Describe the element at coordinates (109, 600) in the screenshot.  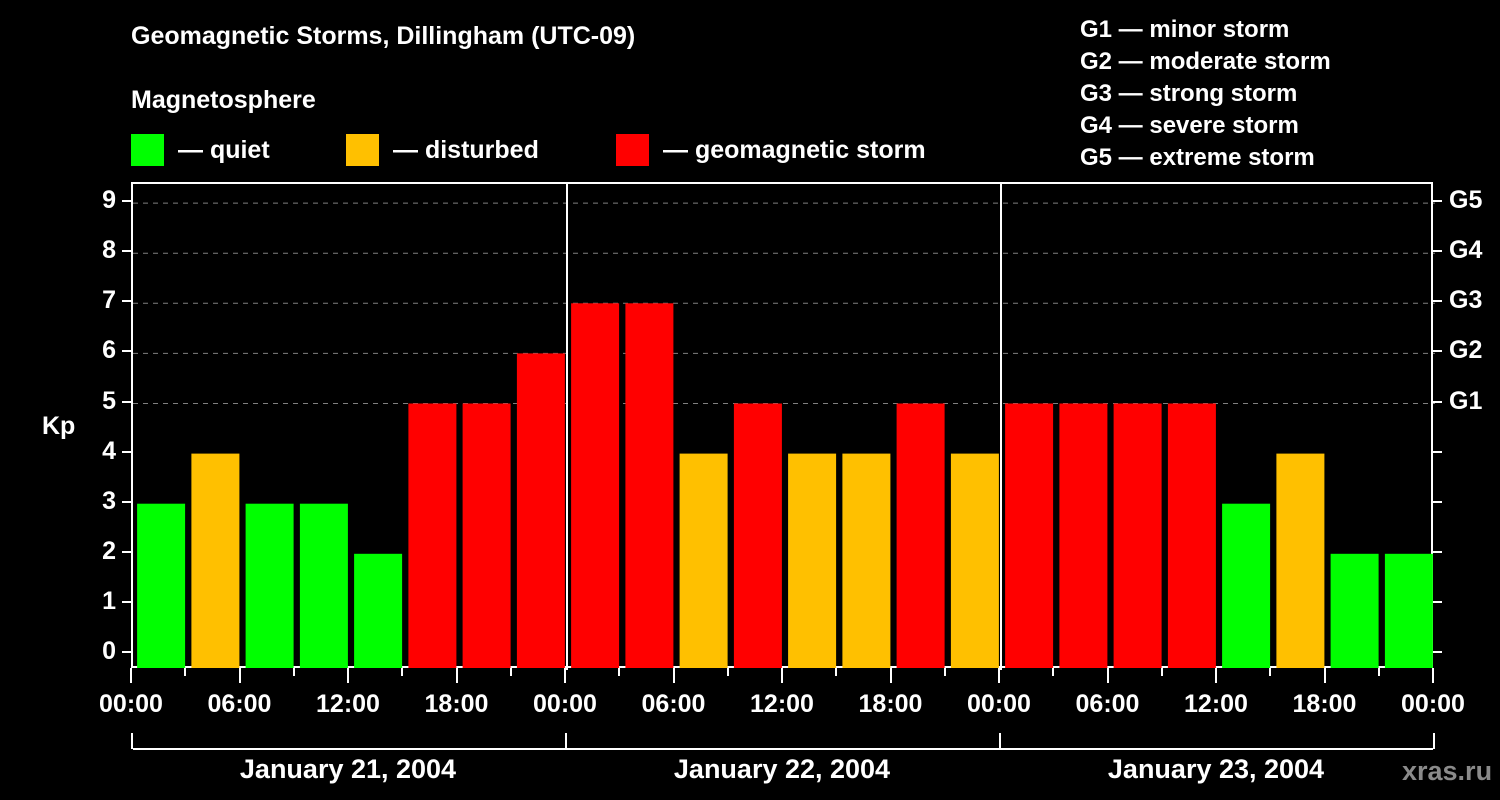
I see `y-tick-label: 1` at that location.